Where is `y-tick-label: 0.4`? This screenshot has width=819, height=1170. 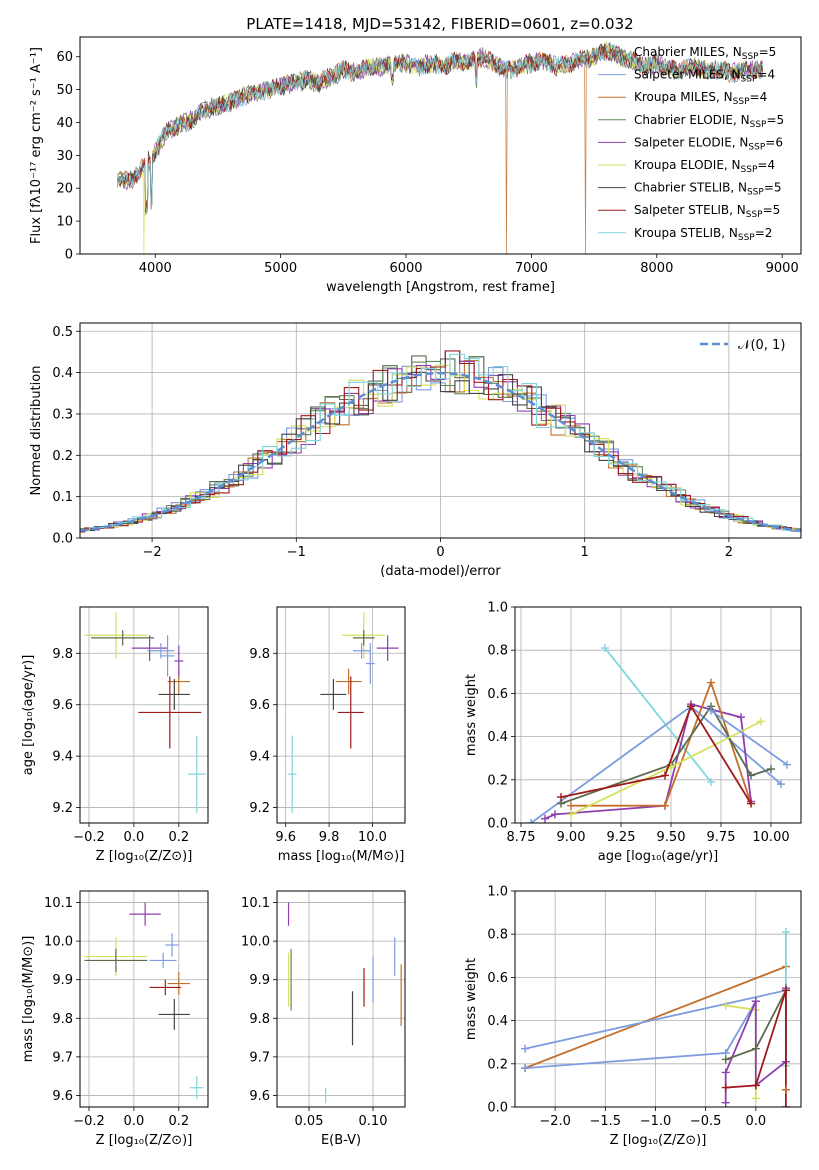 y-tick-label: 0.4 is located at coordinates (62, 373).